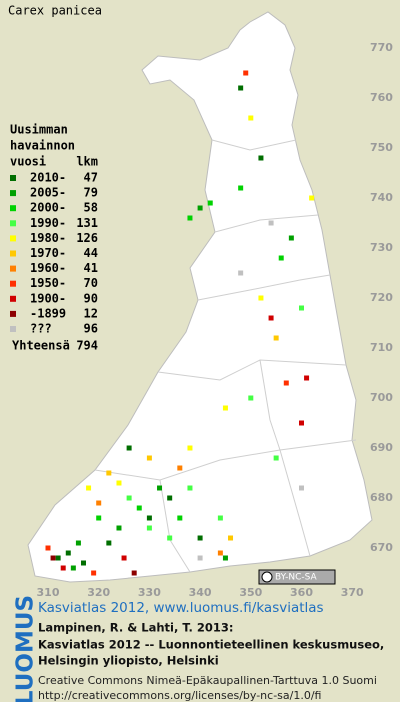 The width and height of the screenshot is (400, 702). What do you see at coordinates (48, 223) in the screenshot?
I see `legend-label: 1990-` at bounding box center [48, 223].